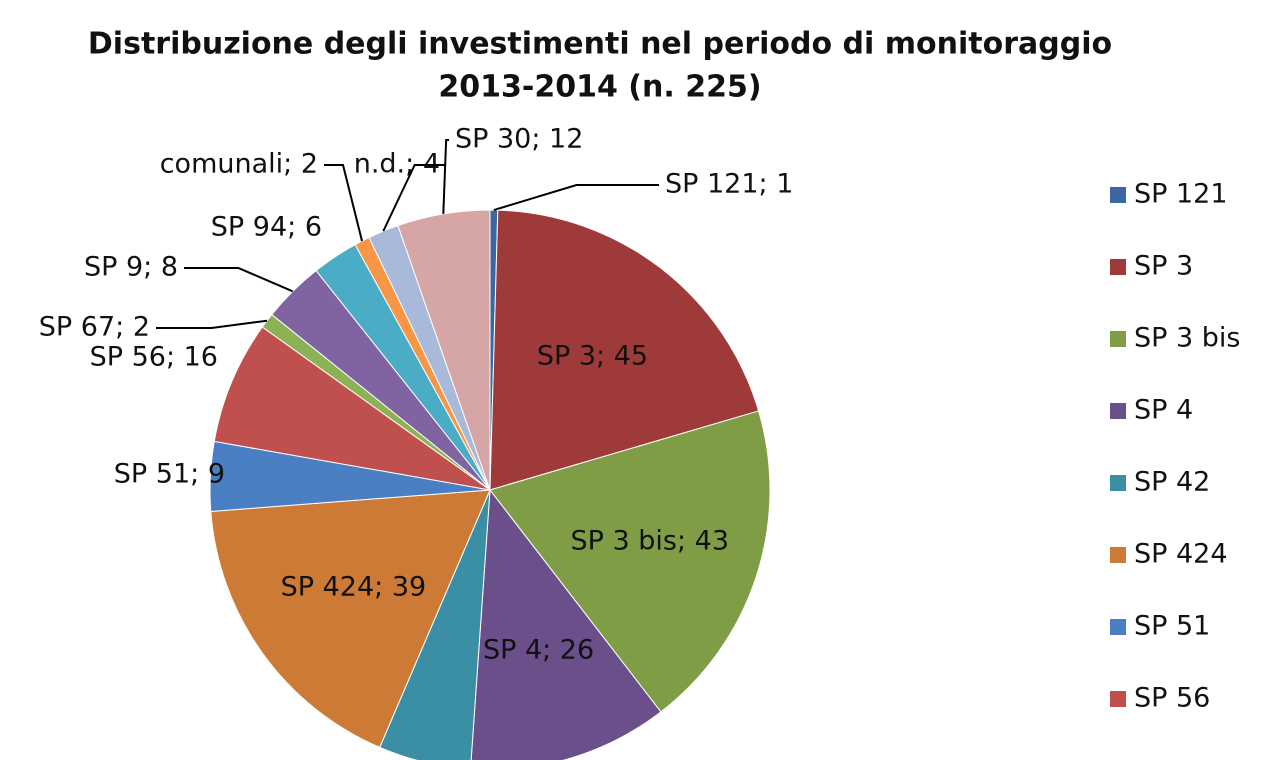 Image resolution: width=1281 pixels, height=760 pixels. Describe the element at coordinates (599, 87) in the screenshot. I see `chart-subtitle: 2013-2014 (n. 225)` at that location.